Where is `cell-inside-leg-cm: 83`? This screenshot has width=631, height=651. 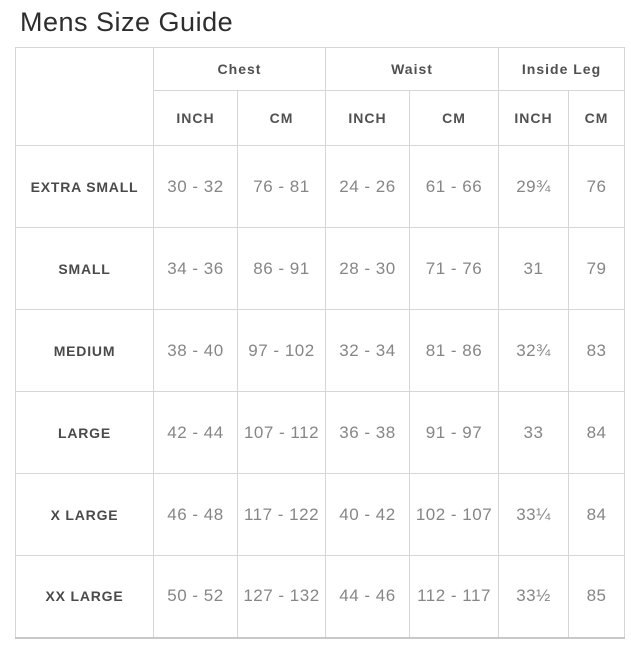
cell-inside-leg-cm: 83 is located at coordinates (597, 350).